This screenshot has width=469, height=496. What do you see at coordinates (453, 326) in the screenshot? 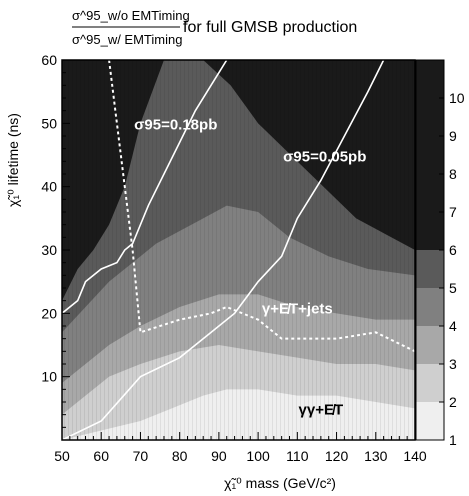
I see `colorbar-tick-label: 4` at bounding box center [453, 326].